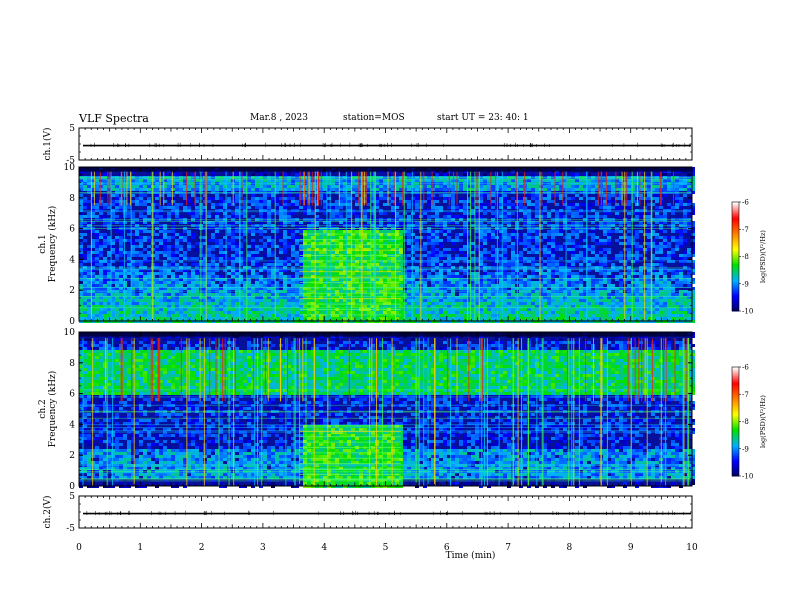 Image resolution: width=792 pixels, height=612 pixels. I want to click on x-tick-label: 8, so click(570, 548).